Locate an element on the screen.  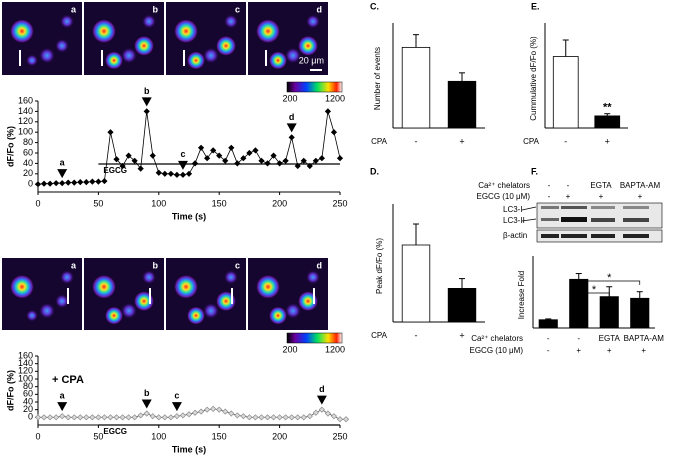
x-tick-label: 0 is located at coordinates (37, 203).